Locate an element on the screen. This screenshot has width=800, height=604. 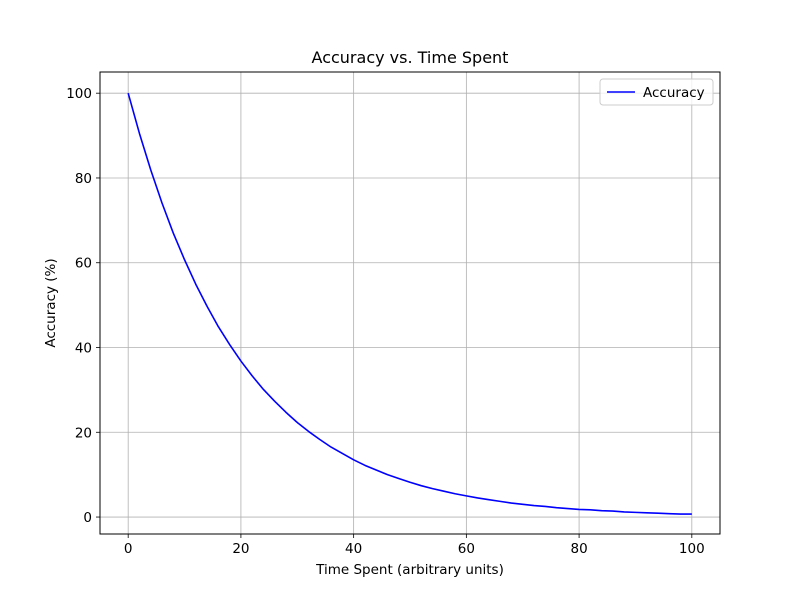
y-axis-label: Accuracy (%) is located at coordinates (51, 302).